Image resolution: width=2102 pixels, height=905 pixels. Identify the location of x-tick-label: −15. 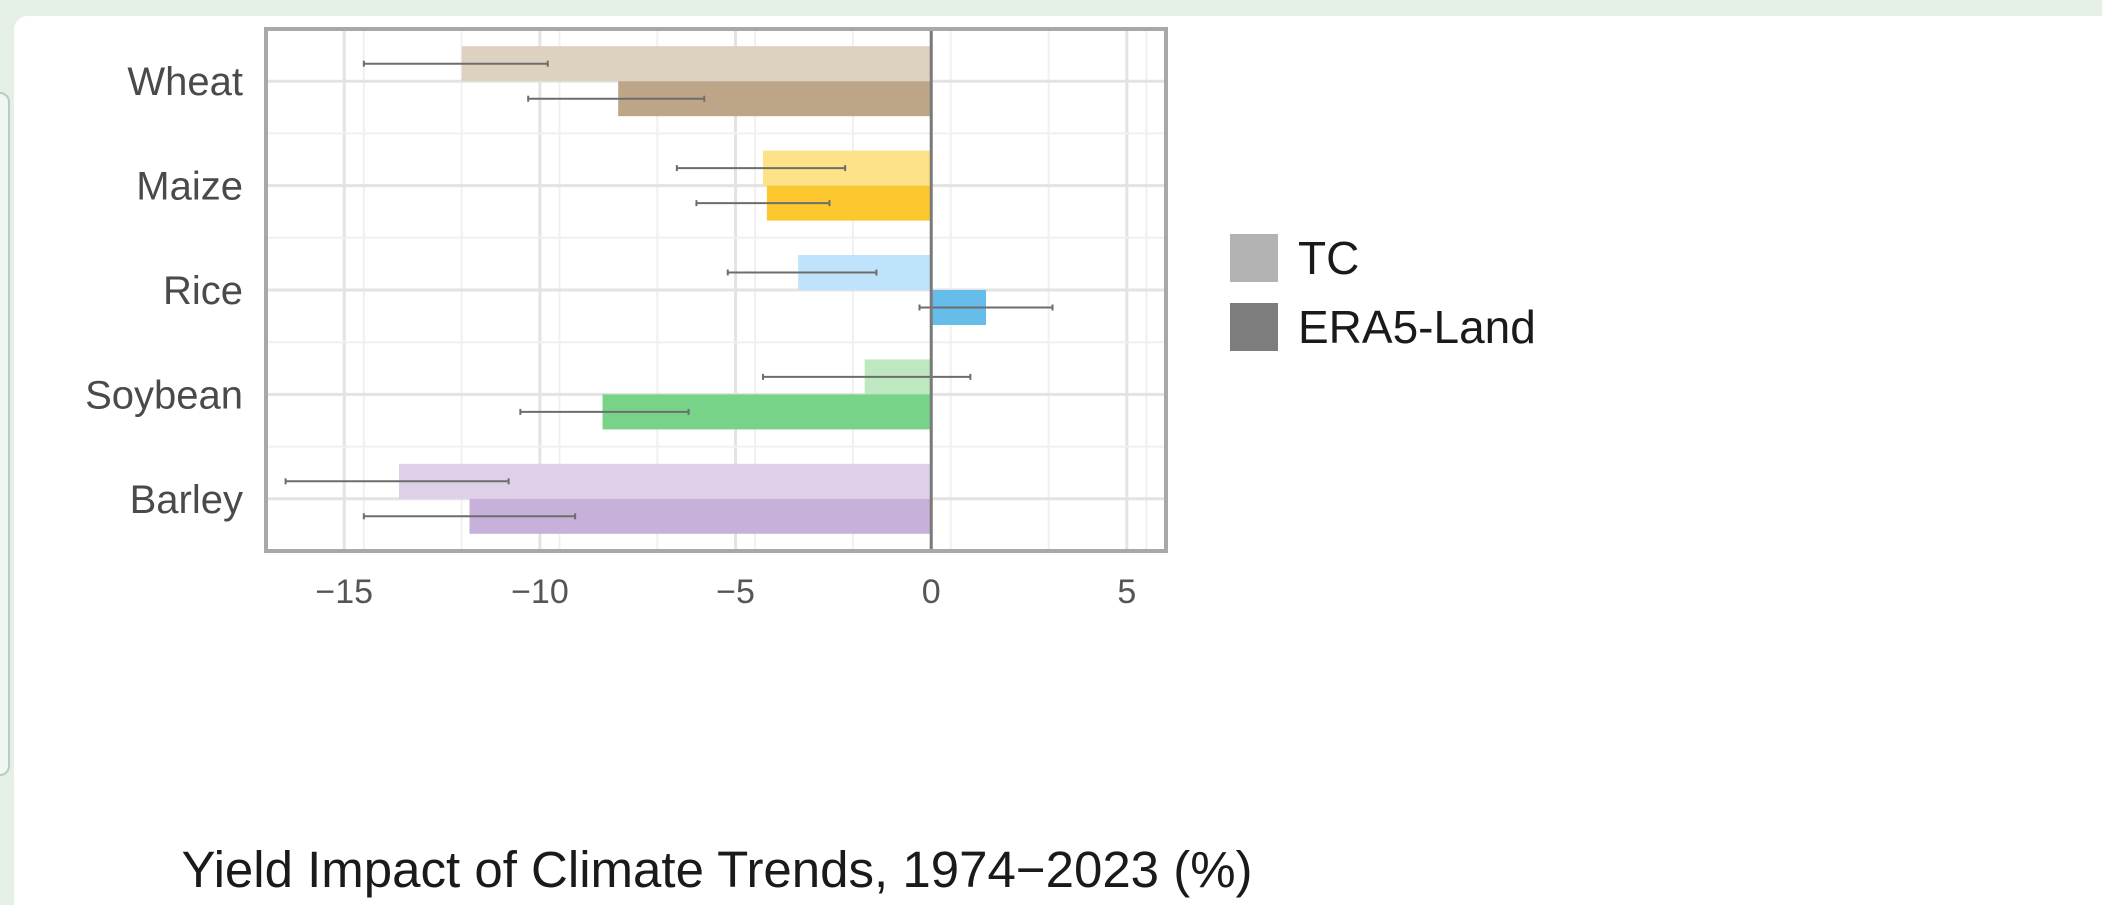
(344, 592).